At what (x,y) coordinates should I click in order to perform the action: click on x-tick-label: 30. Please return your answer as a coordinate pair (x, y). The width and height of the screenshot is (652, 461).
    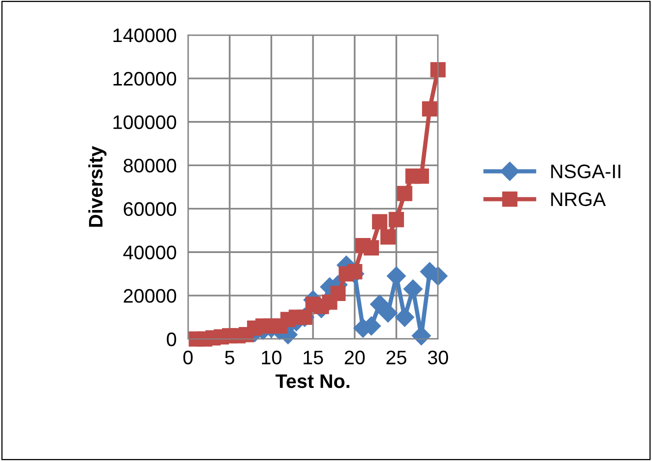
    Looking at the image, I should click on (438, 357).